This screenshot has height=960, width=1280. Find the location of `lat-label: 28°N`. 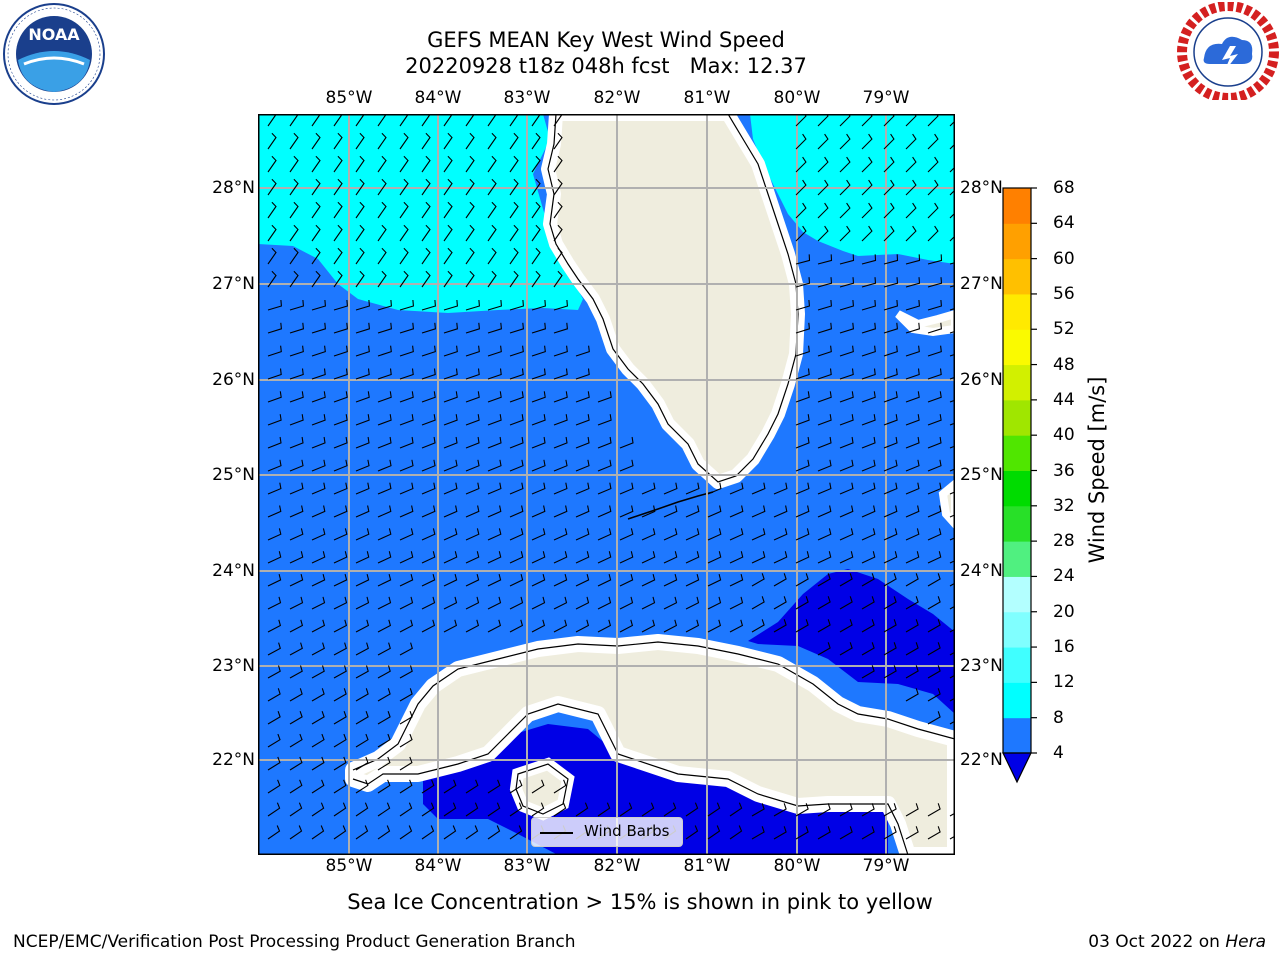

lat-label: 28°N is located at coordinates (981, 188).